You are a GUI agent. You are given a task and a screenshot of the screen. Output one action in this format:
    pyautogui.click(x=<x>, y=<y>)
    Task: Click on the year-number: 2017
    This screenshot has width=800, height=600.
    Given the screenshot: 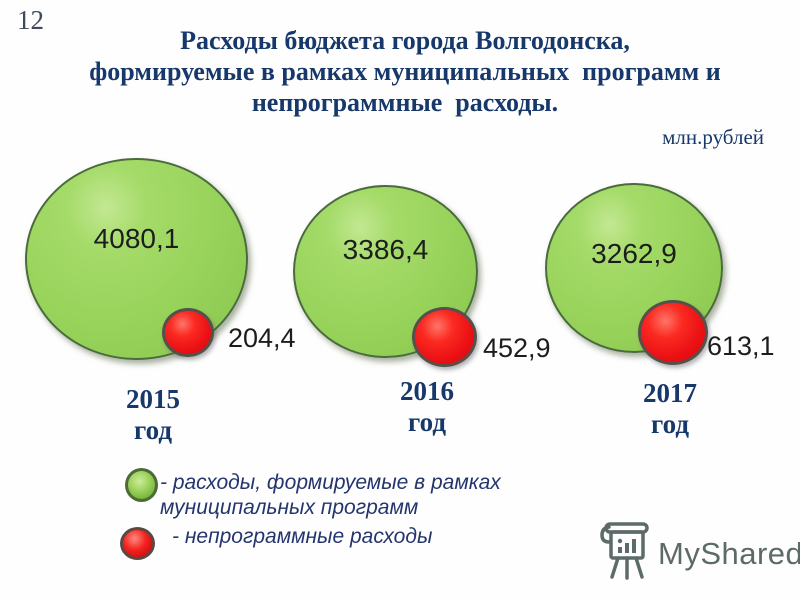 What is the action you would take?
    pyautogui.click(x=670, y=393)
    